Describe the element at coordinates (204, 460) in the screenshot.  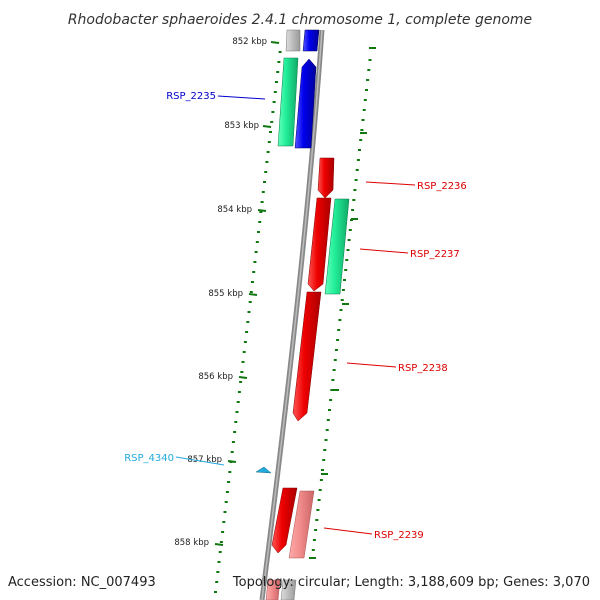
I see `kbp-label-857: 857 kbp` at that location.